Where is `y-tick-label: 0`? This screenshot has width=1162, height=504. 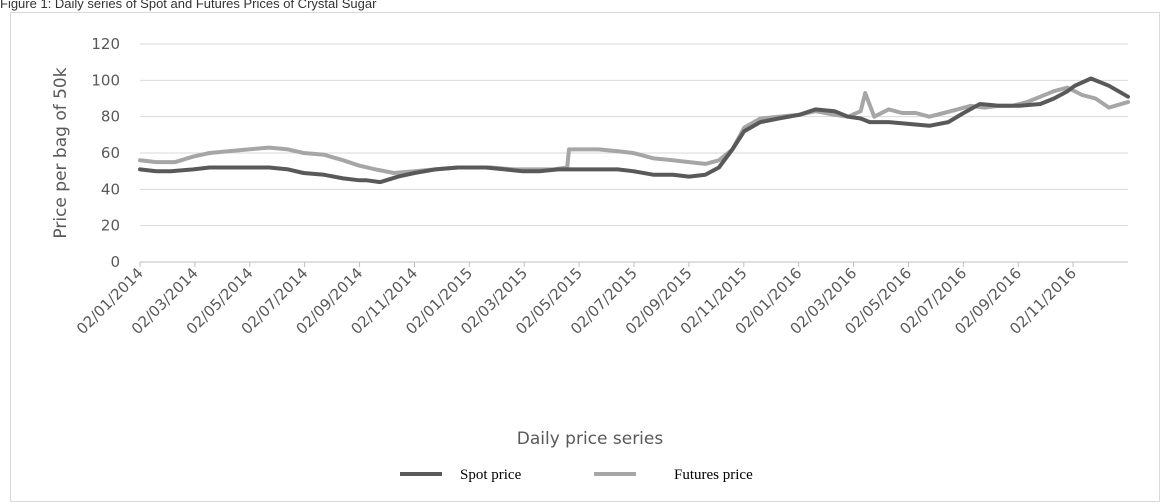 y-tick-label: 0 is located at coordinates (115, 262).